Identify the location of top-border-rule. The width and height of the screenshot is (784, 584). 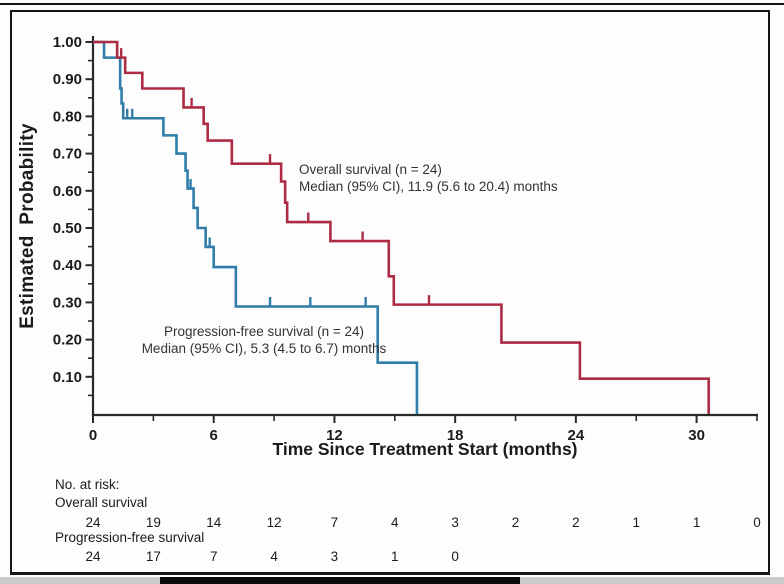
(392, 4).